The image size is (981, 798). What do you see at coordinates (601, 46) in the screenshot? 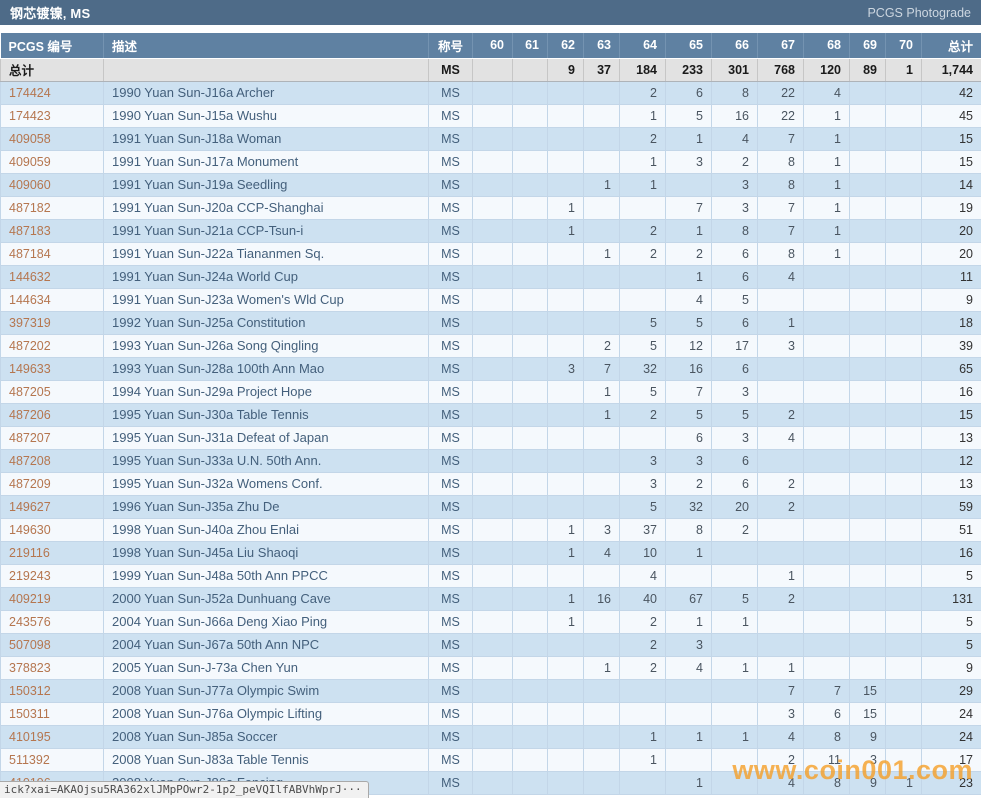
I see `header-grade-63: 63` at bounding box center [601, 46].